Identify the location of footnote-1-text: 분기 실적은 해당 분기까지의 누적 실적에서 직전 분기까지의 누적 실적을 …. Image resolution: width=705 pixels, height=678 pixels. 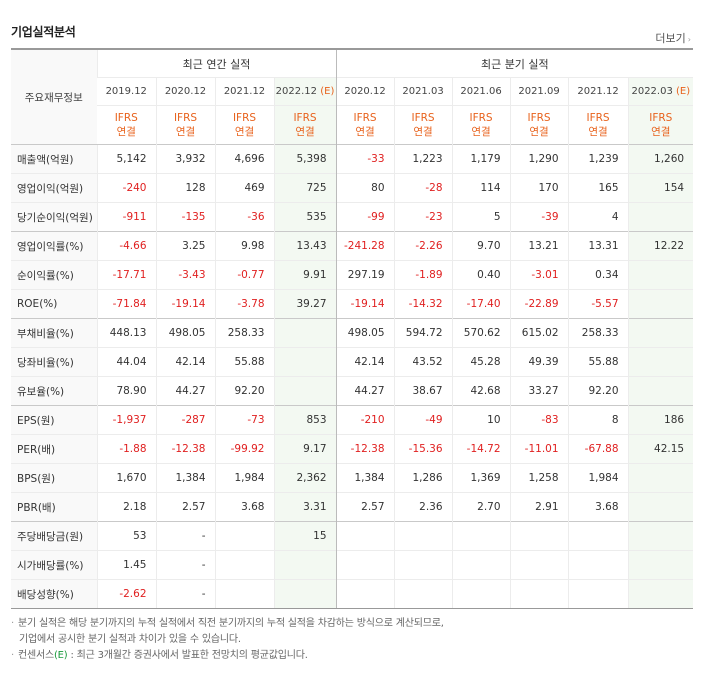
(230, 623).